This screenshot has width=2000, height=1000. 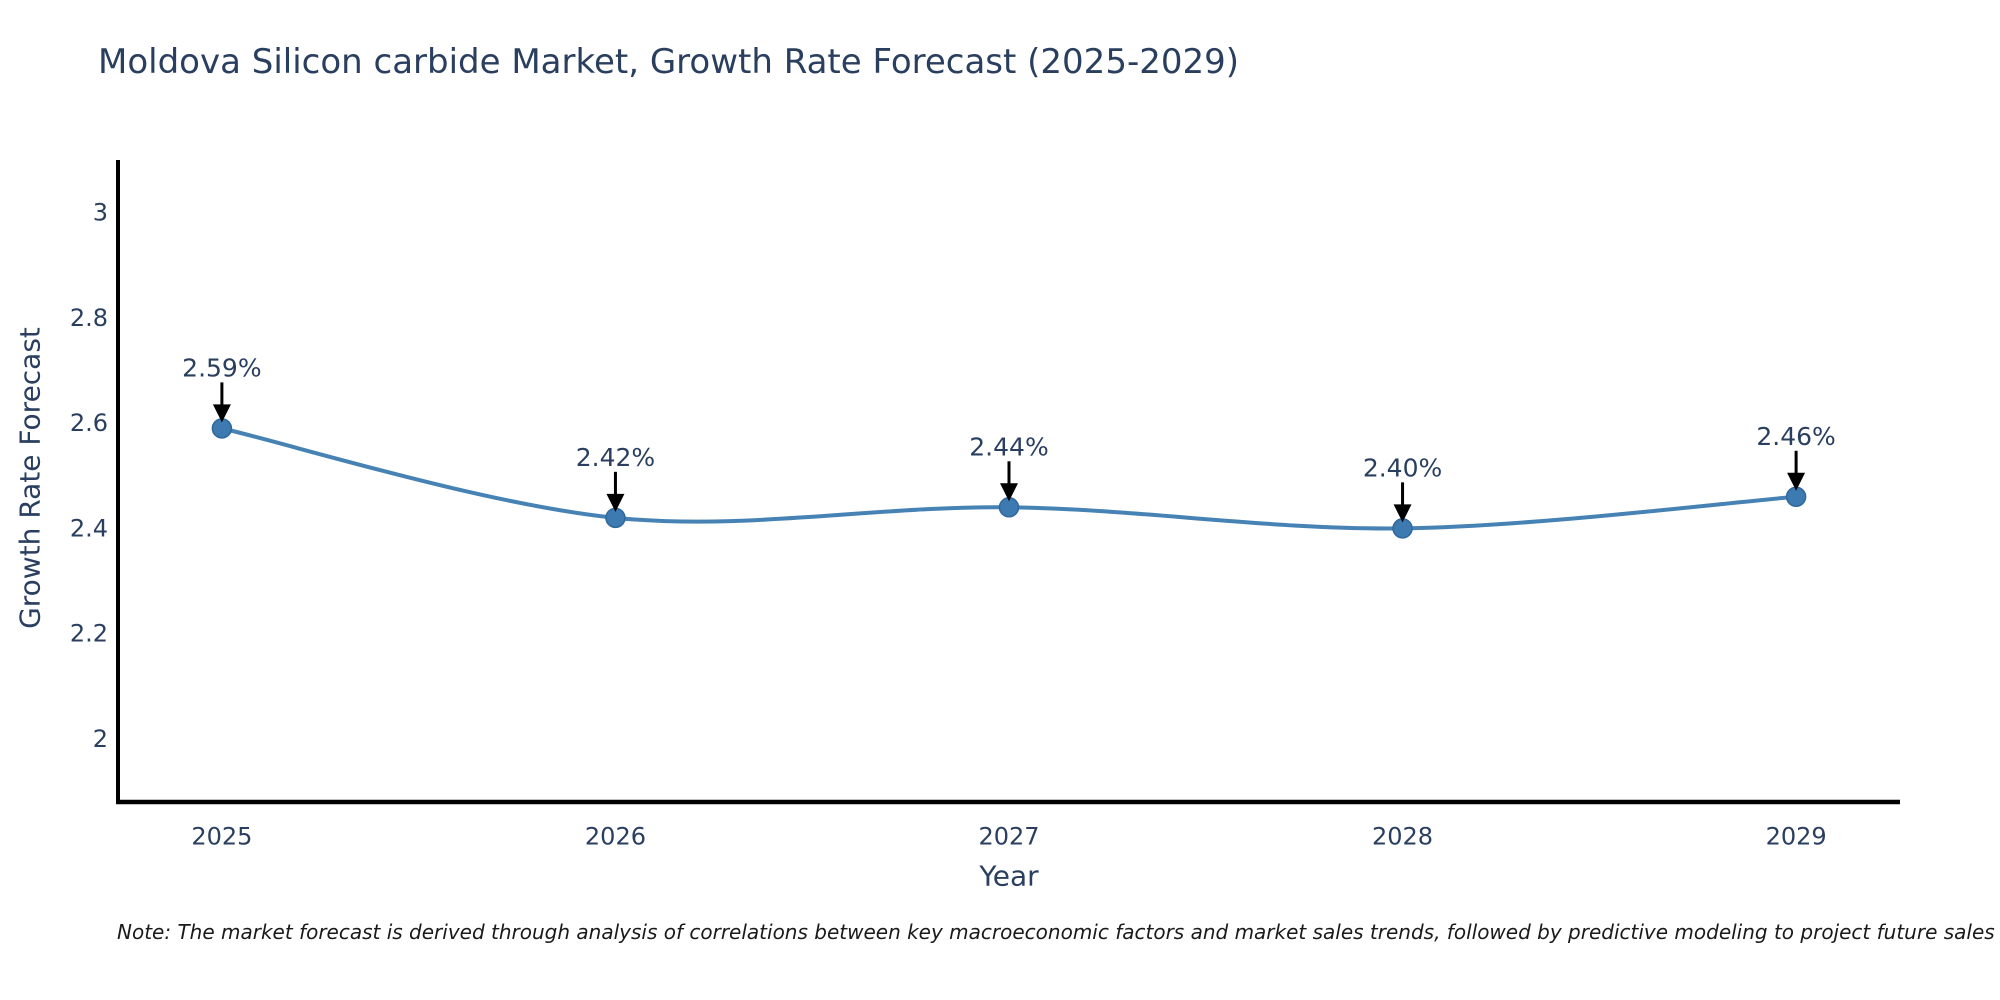 I want to click on point-annotation: 2.40%, so click(x=1402, y=467).